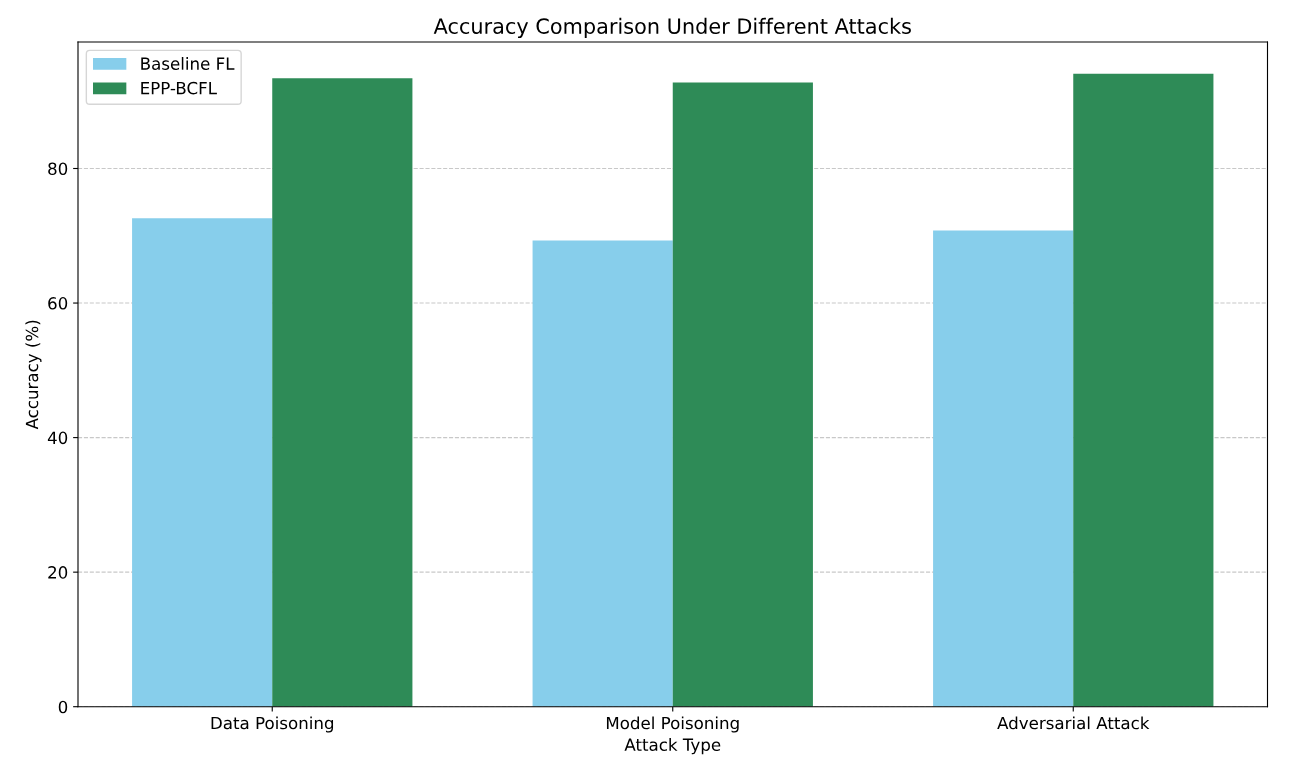 This screenshot has height=764, width=1300. What do you see at coordinates (58, 303) in the screenshot?
I see `y-tick-label: 60` at bounding box center [58, 303].